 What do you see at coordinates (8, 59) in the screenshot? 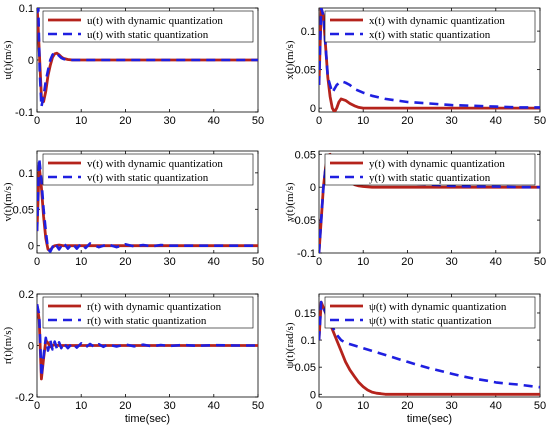
I see `y-axis-label: u(t)(m/s)` at bounding box center [8, 59].